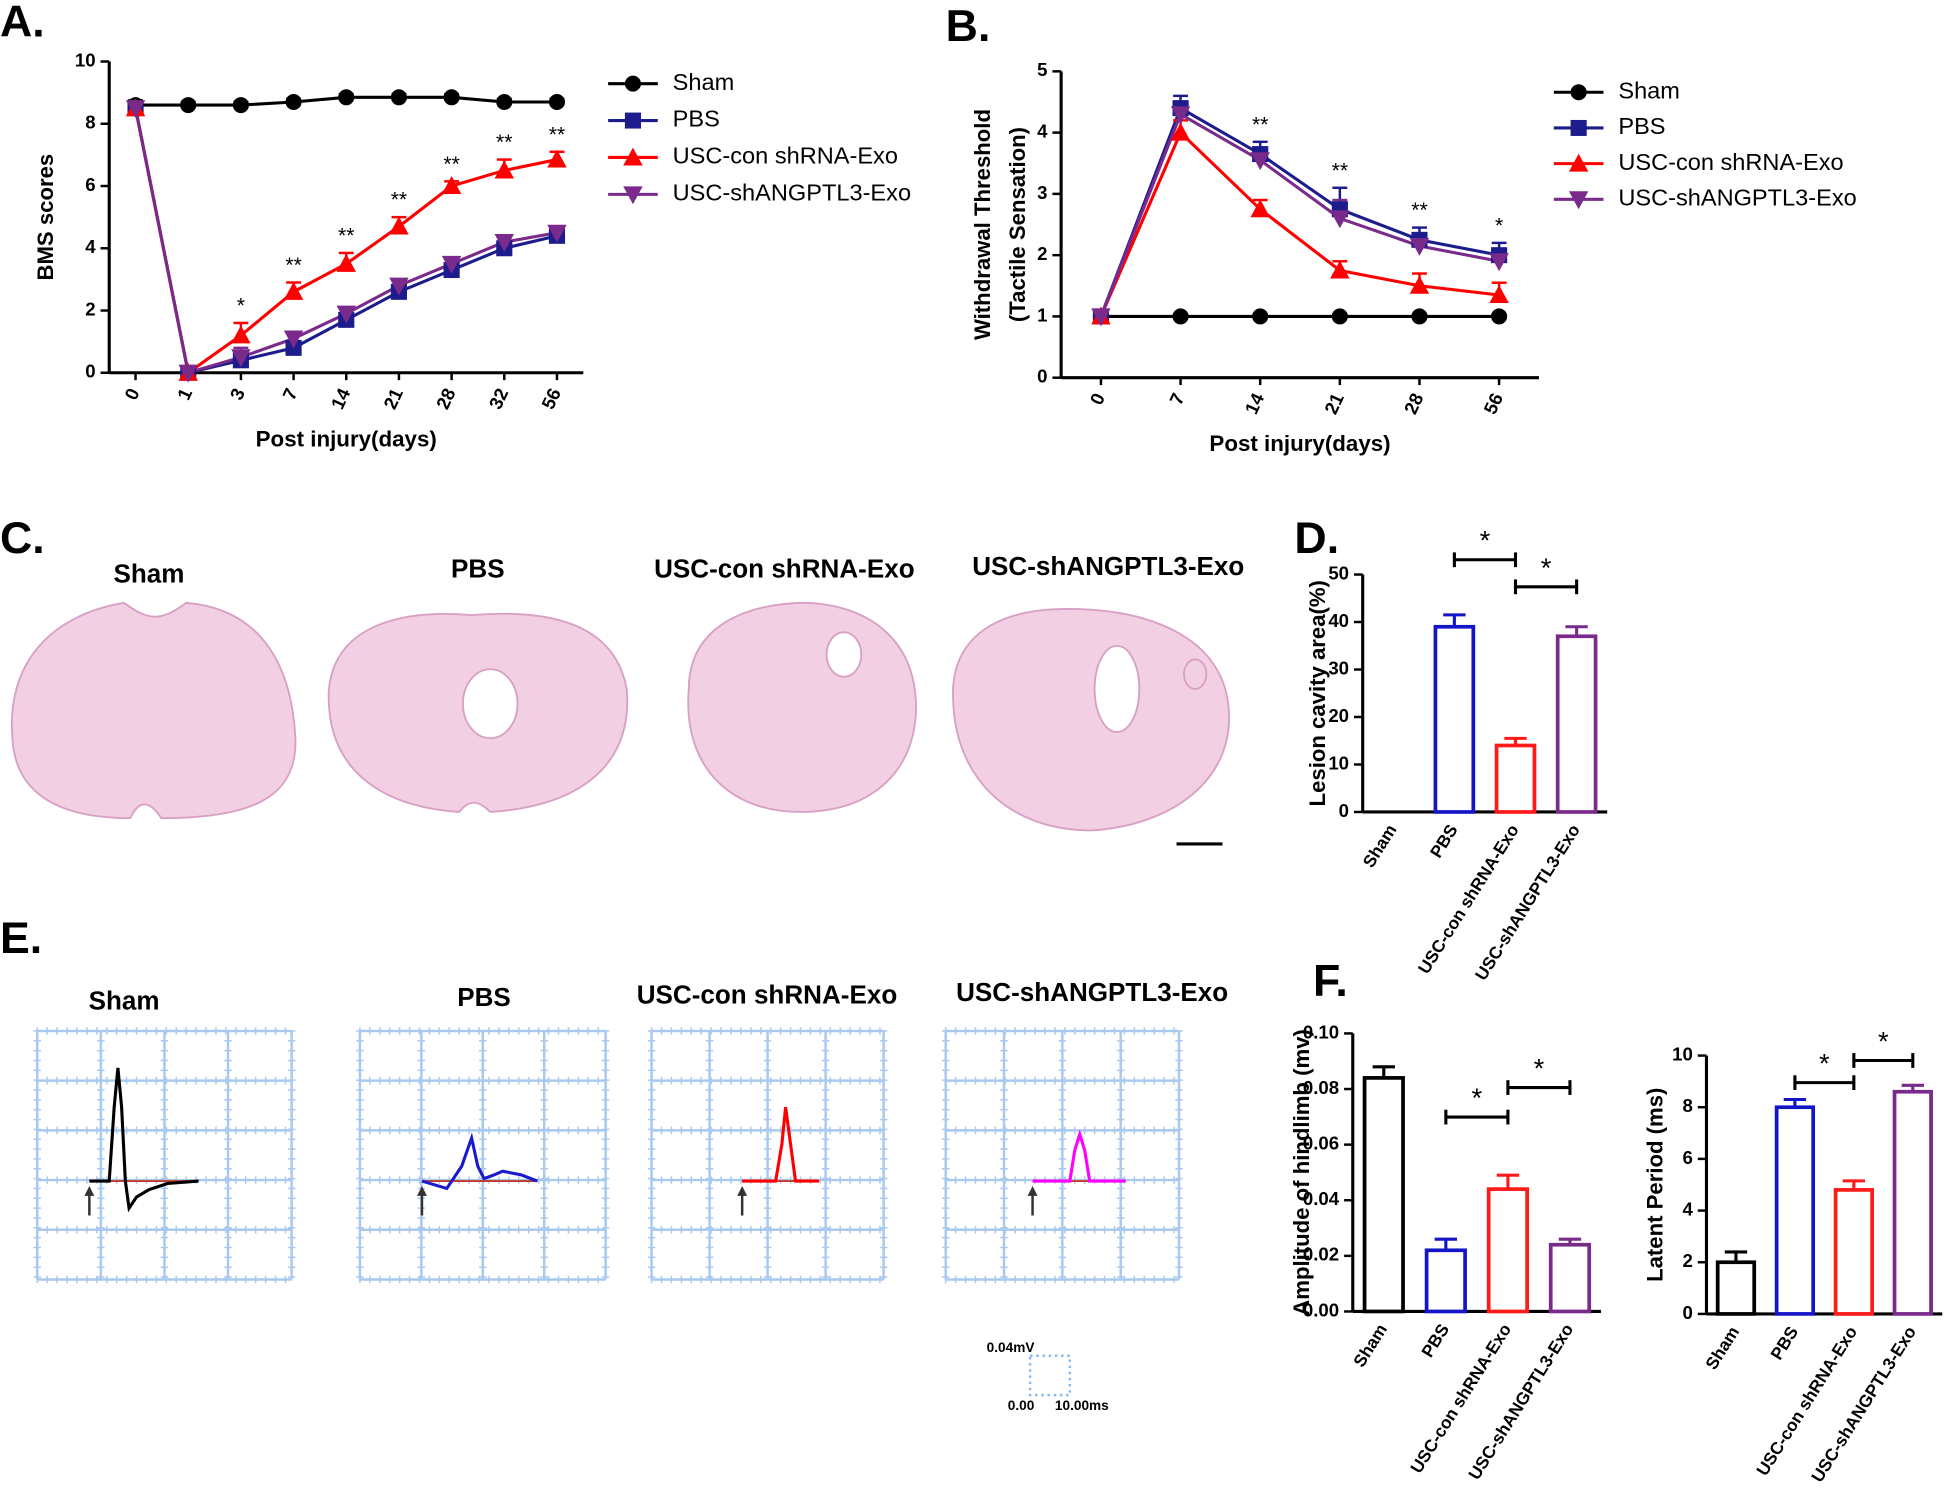 The width and height of the screenshot is (1946, 1496). Describe the element at coordinates (1108, 567) in the screenshot. I see `image-title: USC-shANGPTL3-Exo` at that location.